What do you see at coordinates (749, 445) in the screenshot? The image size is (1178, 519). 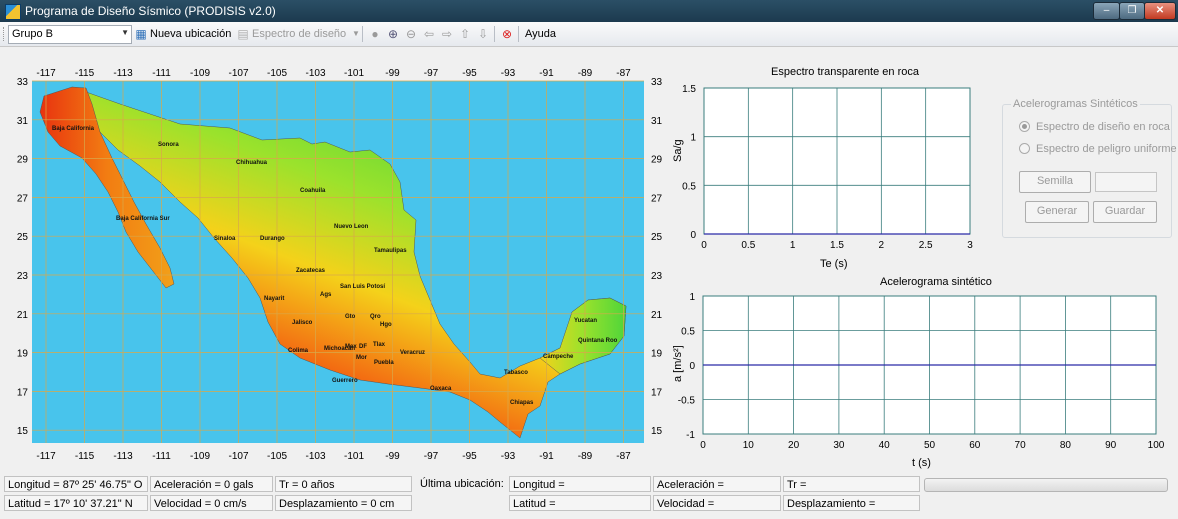 I see `chart-x-tick-label: 10` at bounding box center [749, 445].